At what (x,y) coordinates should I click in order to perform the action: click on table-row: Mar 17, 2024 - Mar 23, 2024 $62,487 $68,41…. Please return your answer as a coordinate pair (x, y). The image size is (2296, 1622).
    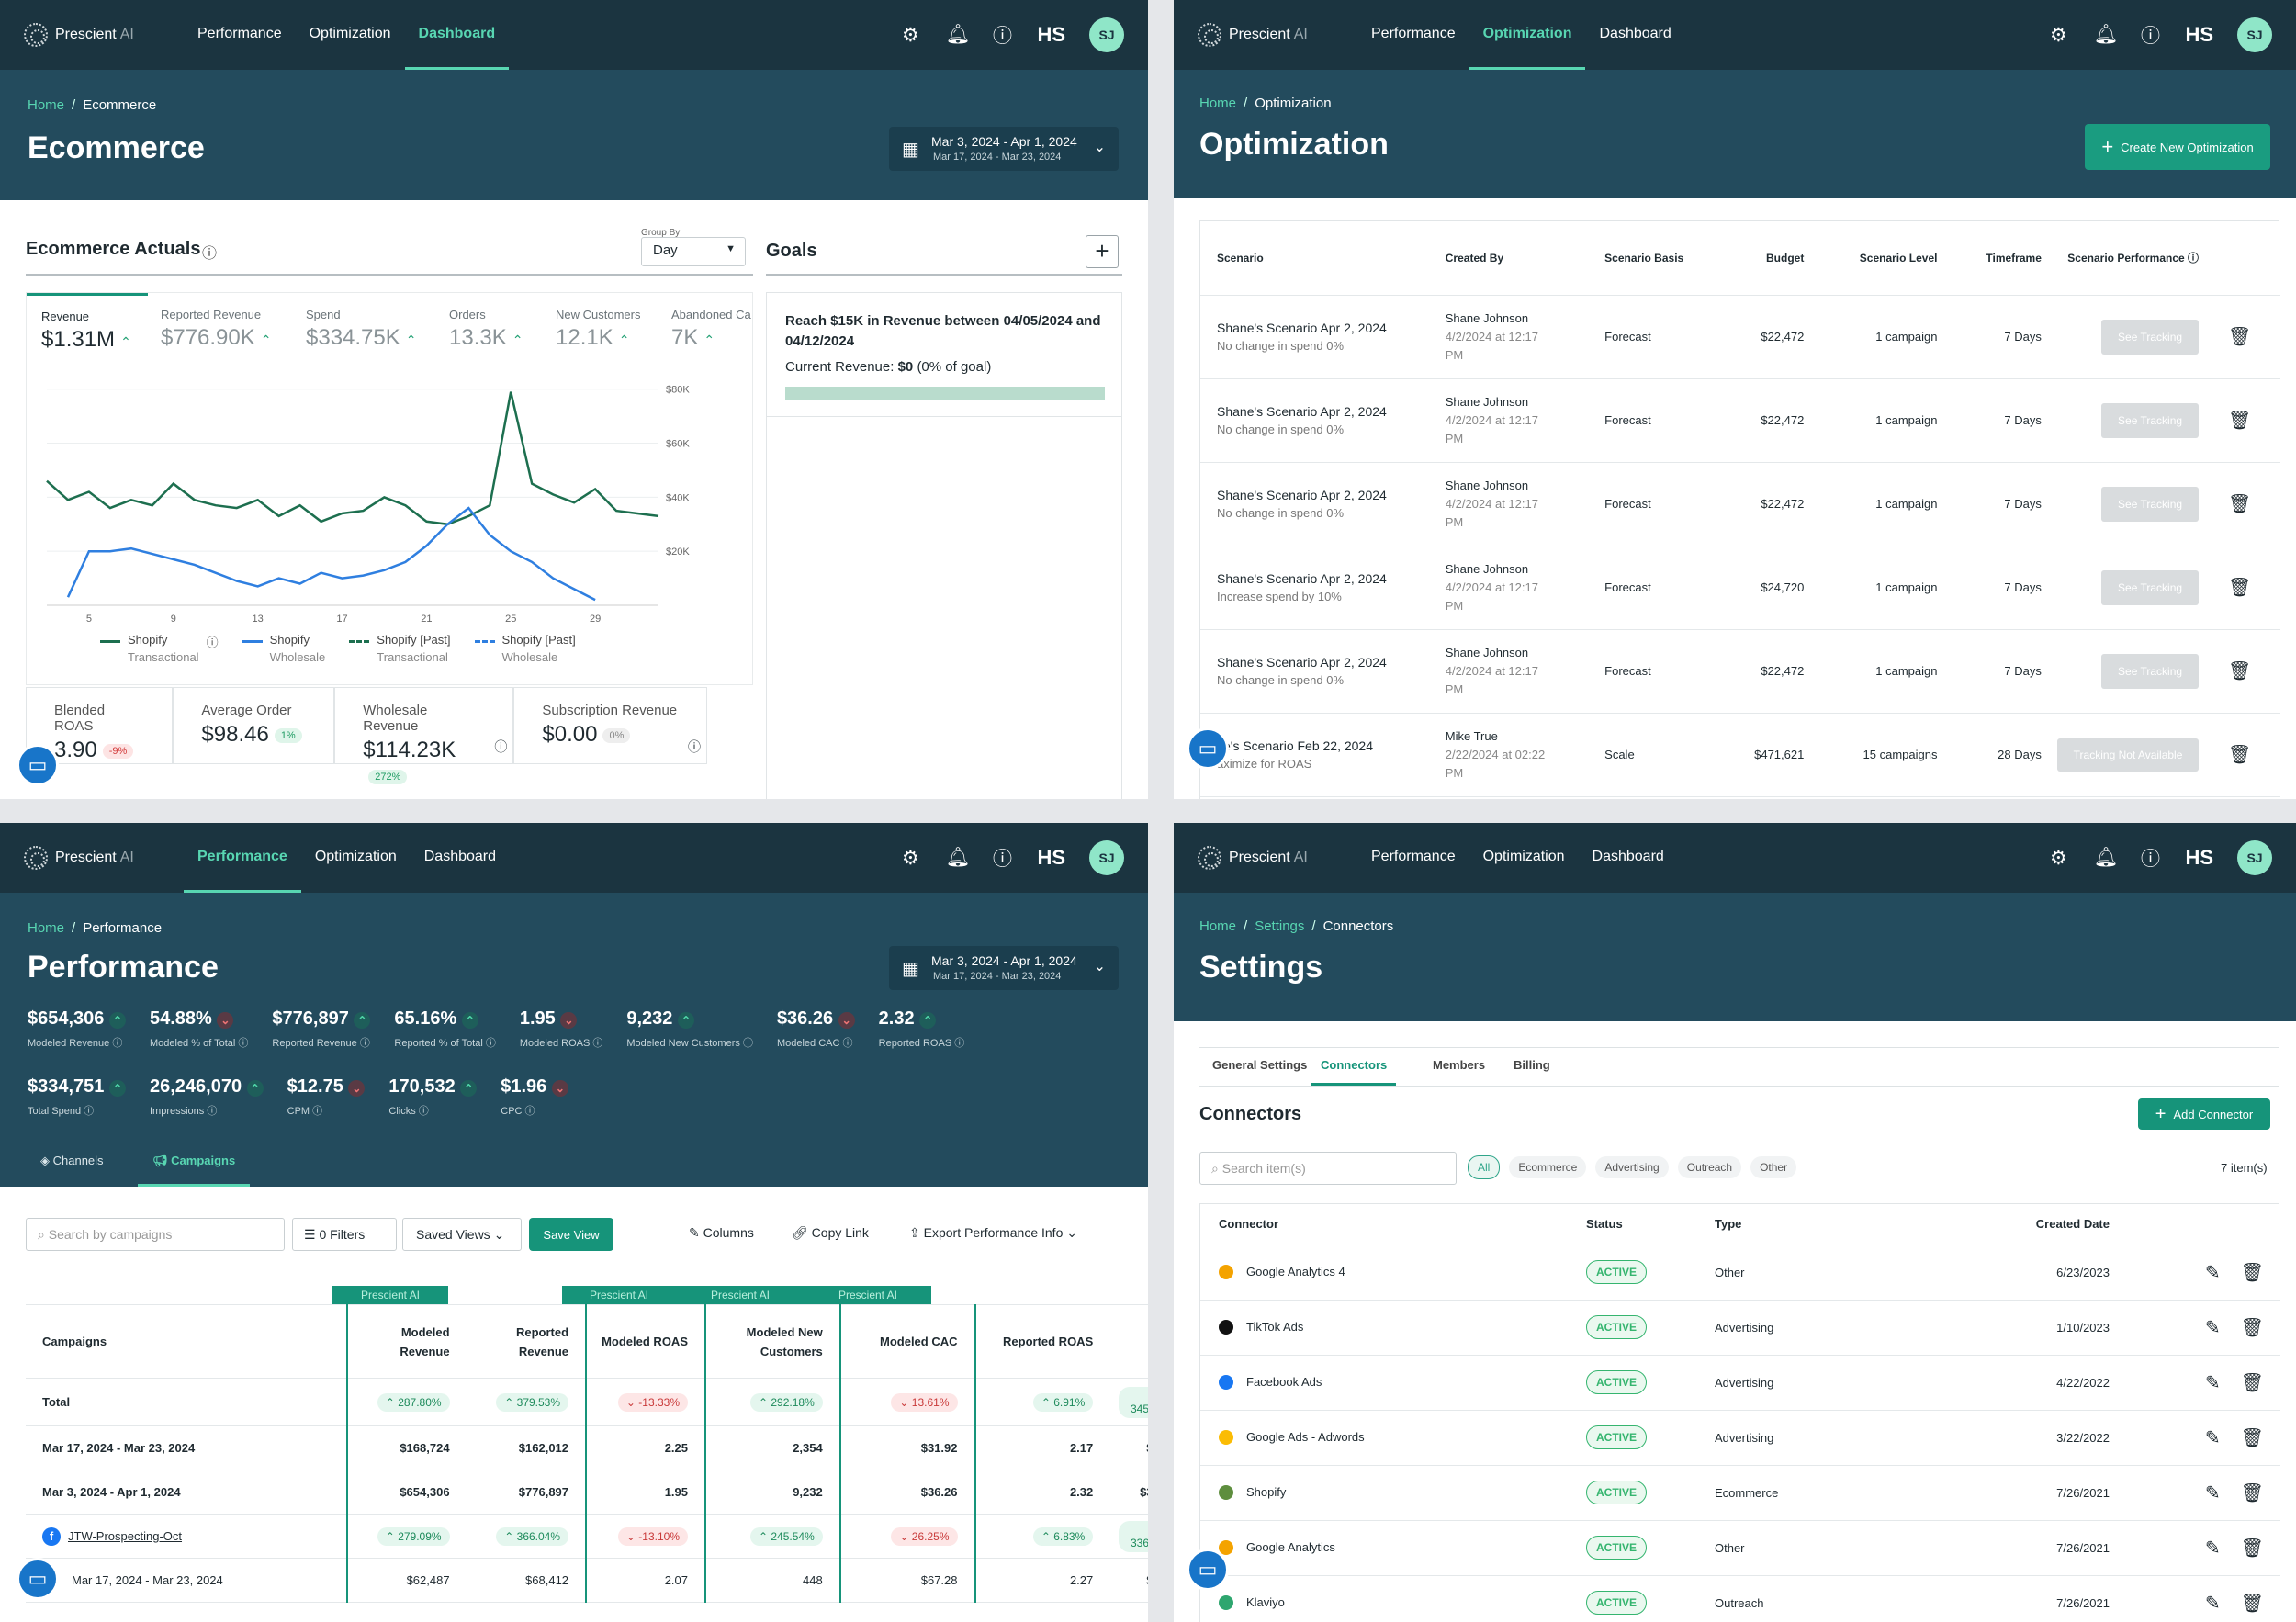
    Looking at the image, I should click on (587, 1581).